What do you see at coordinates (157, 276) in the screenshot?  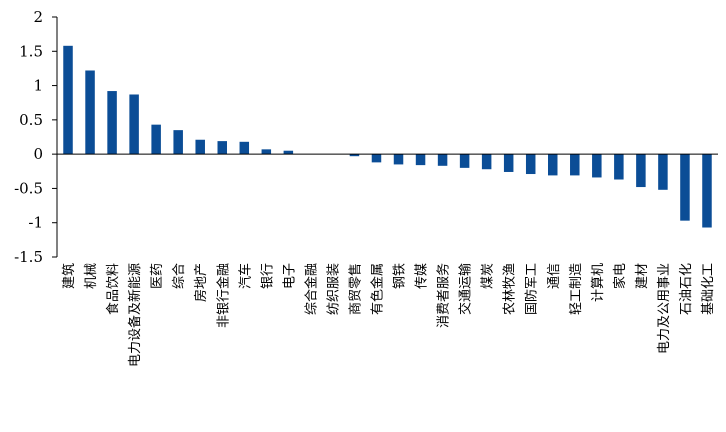 I see `x-tick-label: 医药` at bounding box center [157, 276].